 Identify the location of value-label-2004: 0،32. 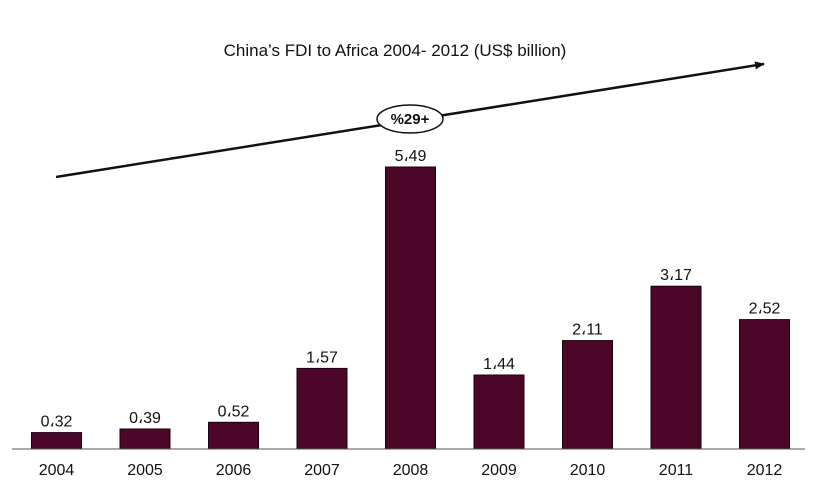
(57, 422).